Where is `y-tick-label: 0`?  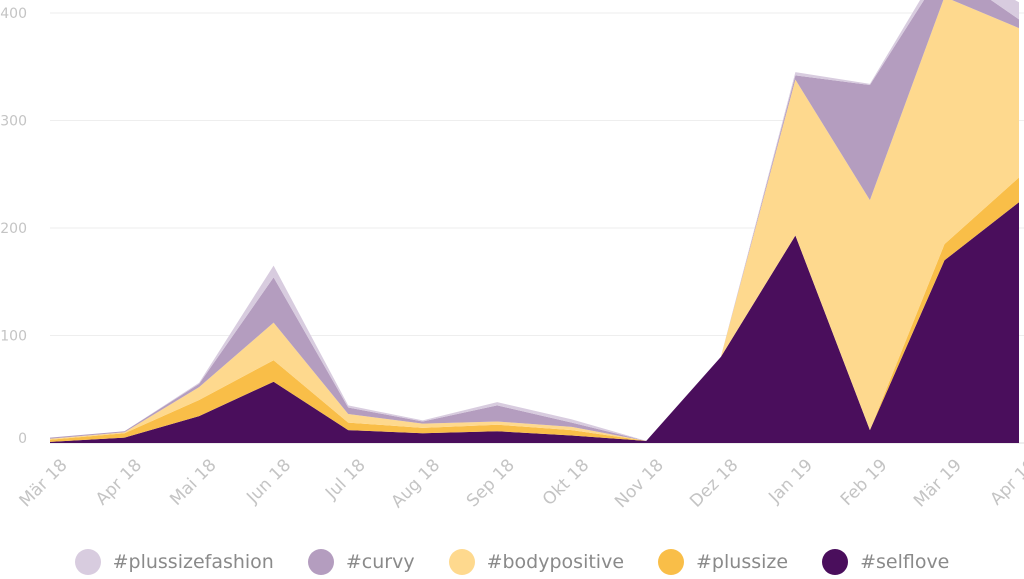 y-tick-label: 0 is located at coordinates (22, 439).